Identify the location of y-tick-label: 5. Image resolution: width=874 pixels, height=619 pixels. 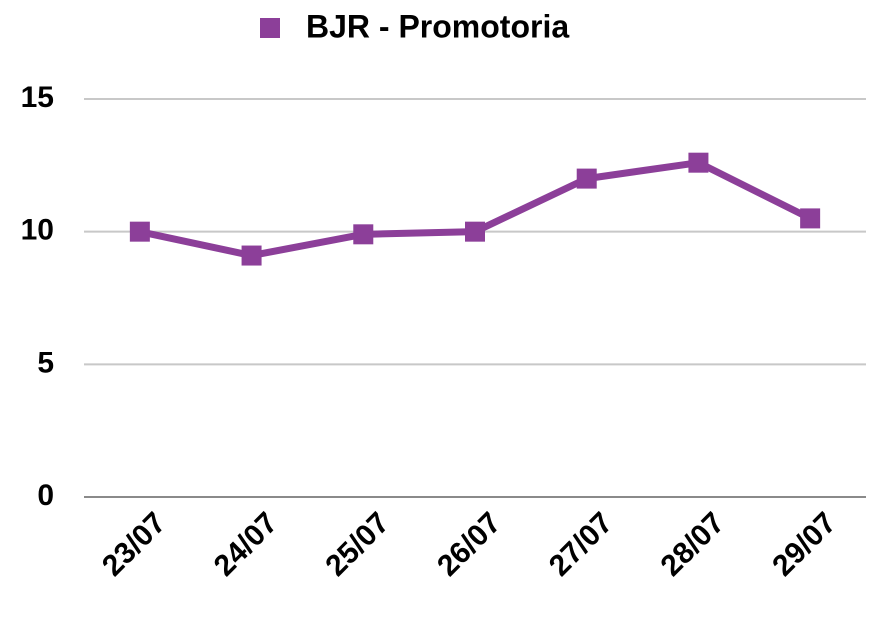
(45, 362).